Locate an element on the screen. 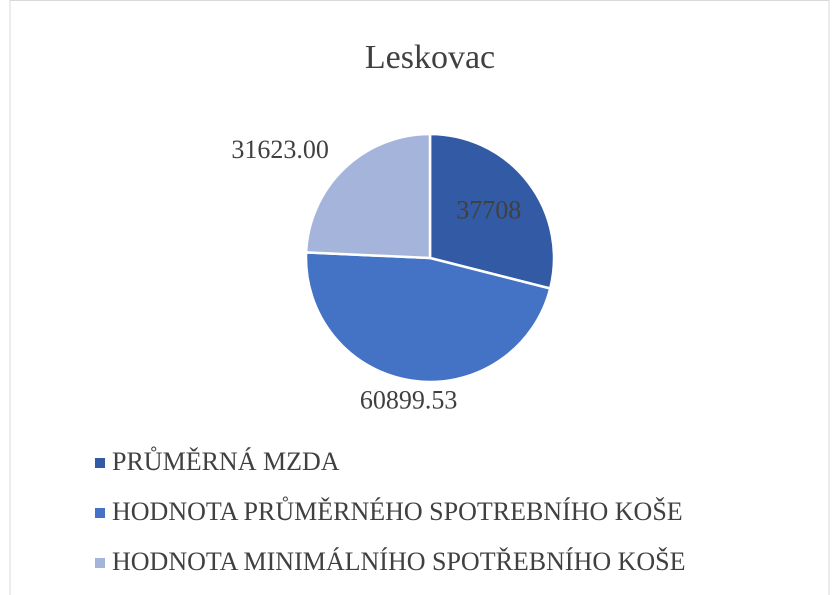 The width and height of the screenshot is (840, 595). legend-label: HODNOTA MINIMÁLNÍHO SPOTŘEBNÍHO KOŠE is located at coordinates (399, 561).